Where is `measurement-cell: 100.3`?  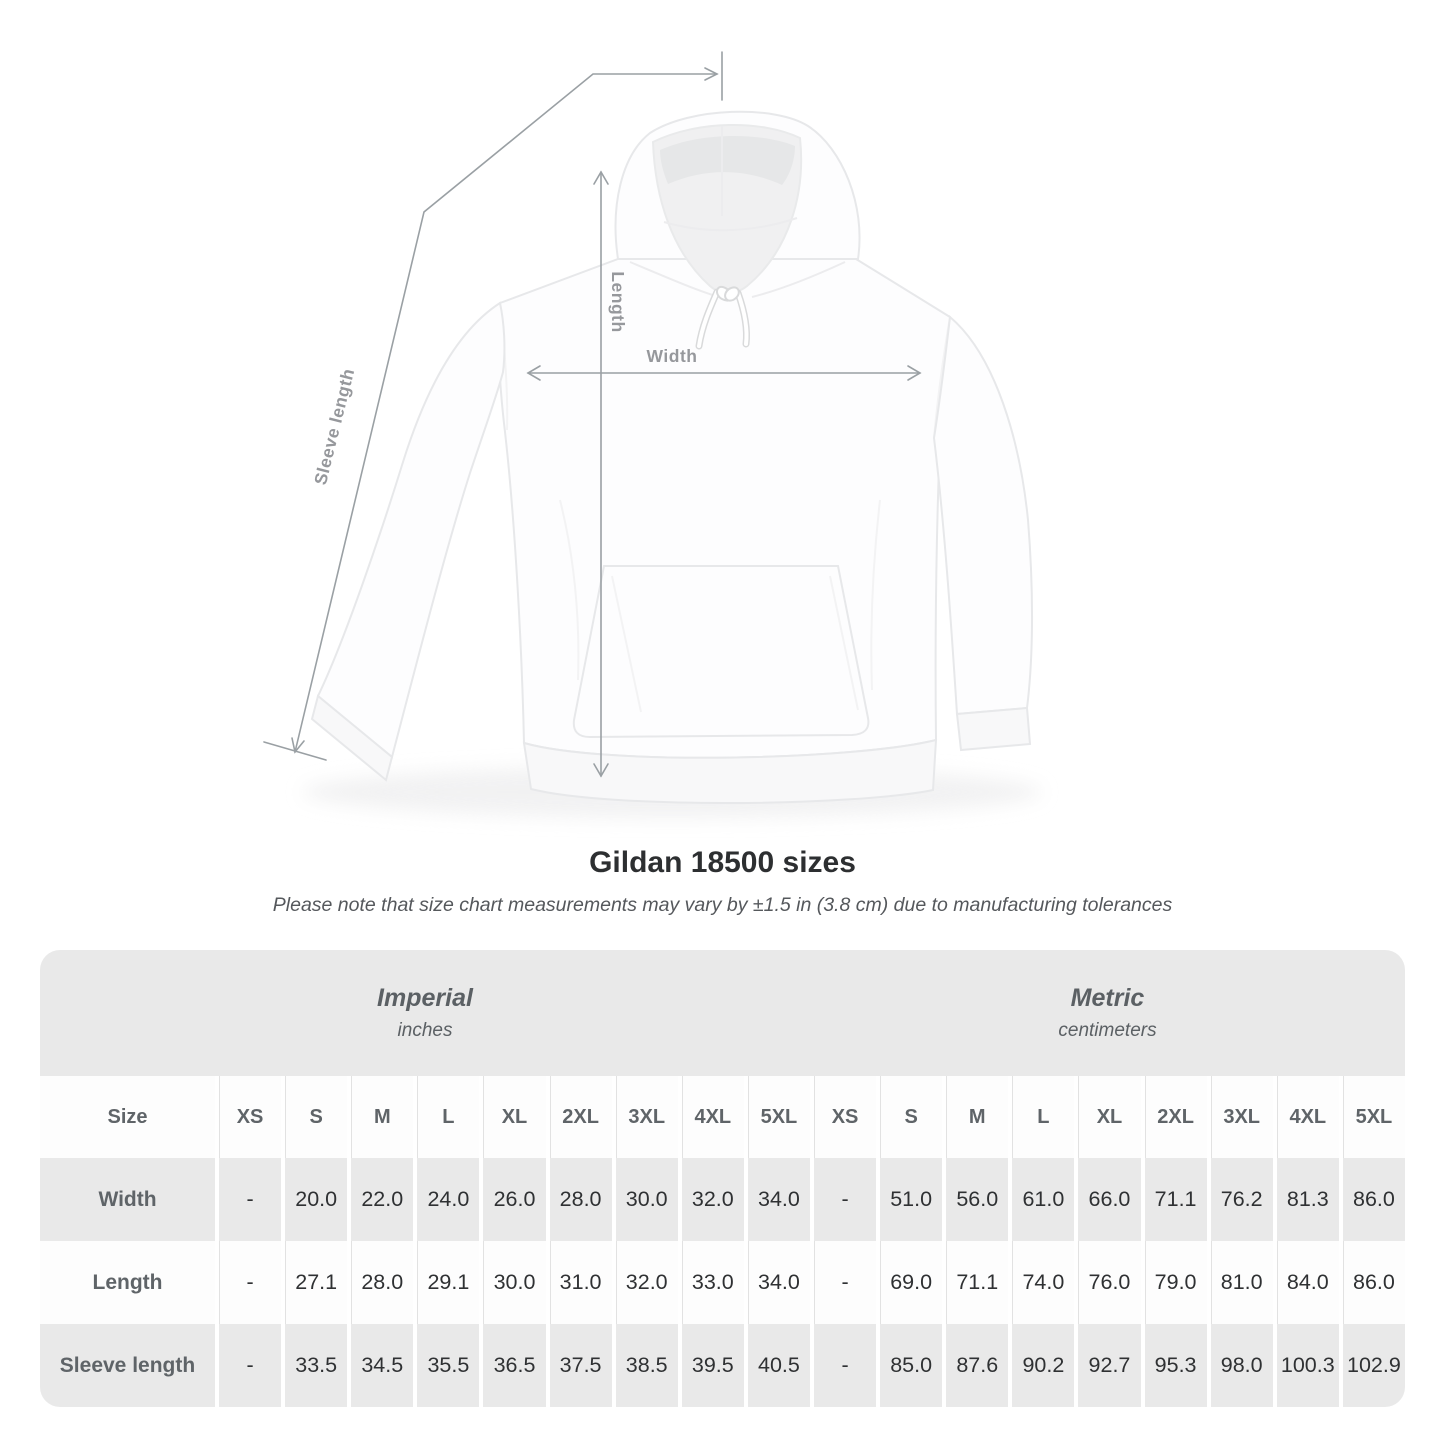 measurement-cell: 100.3 is located at coordinates (1305, 1365).